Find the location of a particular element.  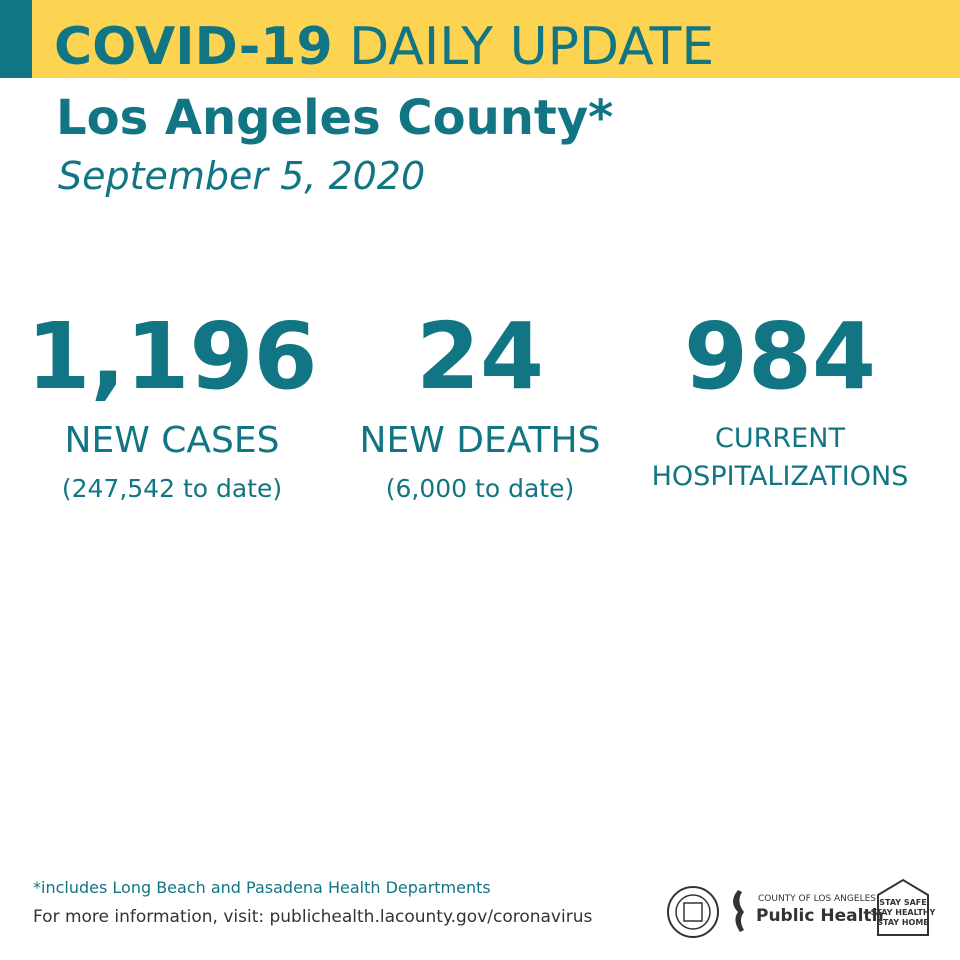

stat-label: HOSPITALIZATIONS is located at coordinates (780, 476).